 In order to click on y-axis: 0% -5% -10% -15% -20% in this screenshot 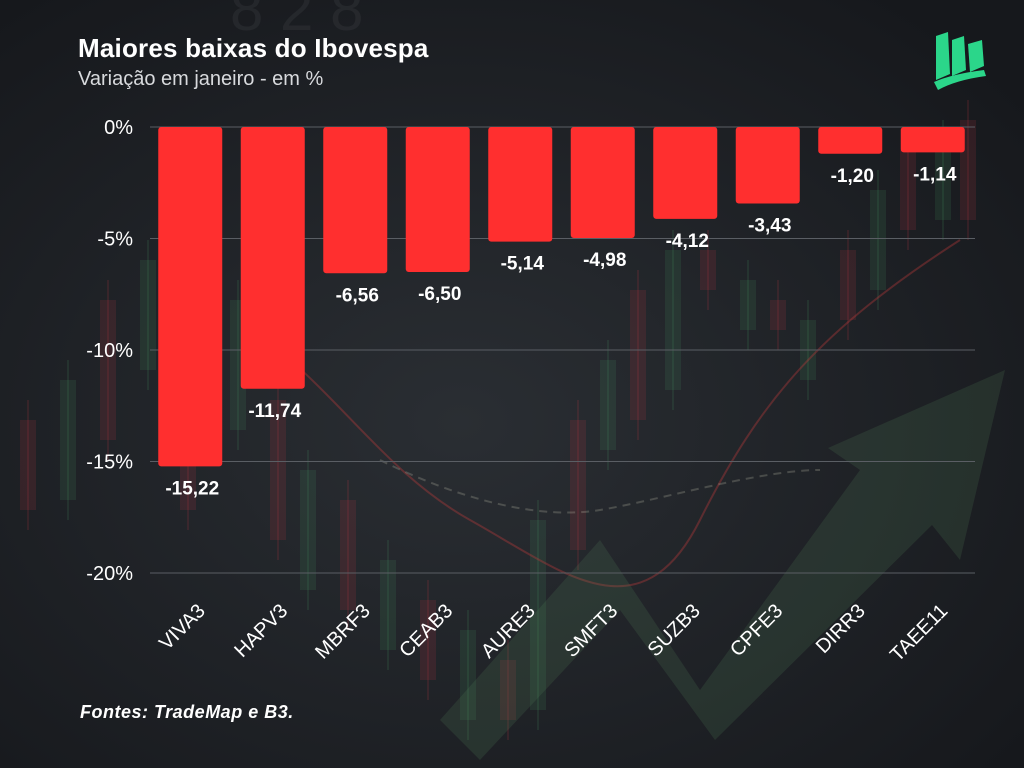, I will do `click(109, 351)`.